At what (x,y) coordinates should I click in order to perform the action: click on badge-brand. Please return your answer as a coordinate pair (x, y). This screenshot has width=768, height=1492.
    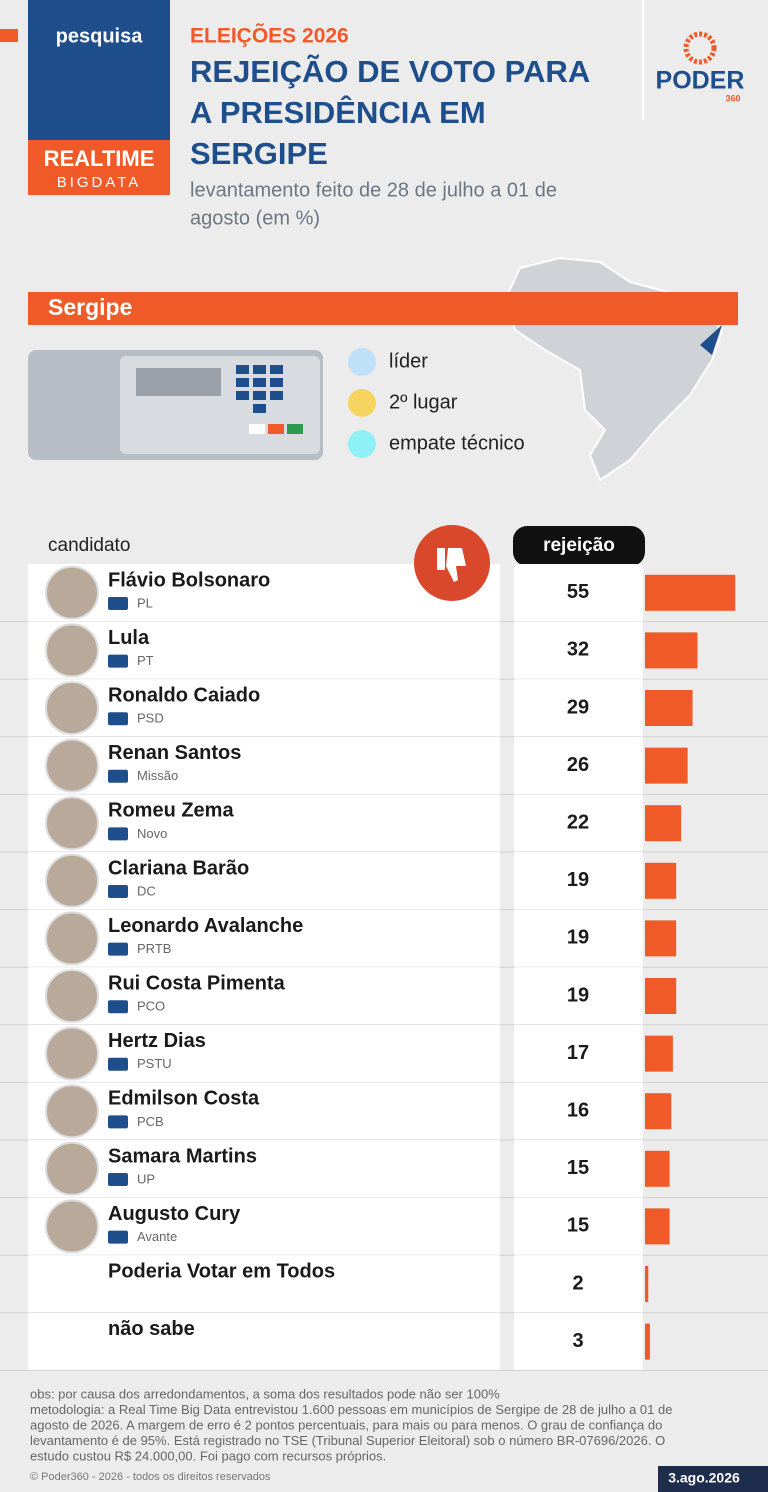
    Looking at the image, I should click on (99, 167).